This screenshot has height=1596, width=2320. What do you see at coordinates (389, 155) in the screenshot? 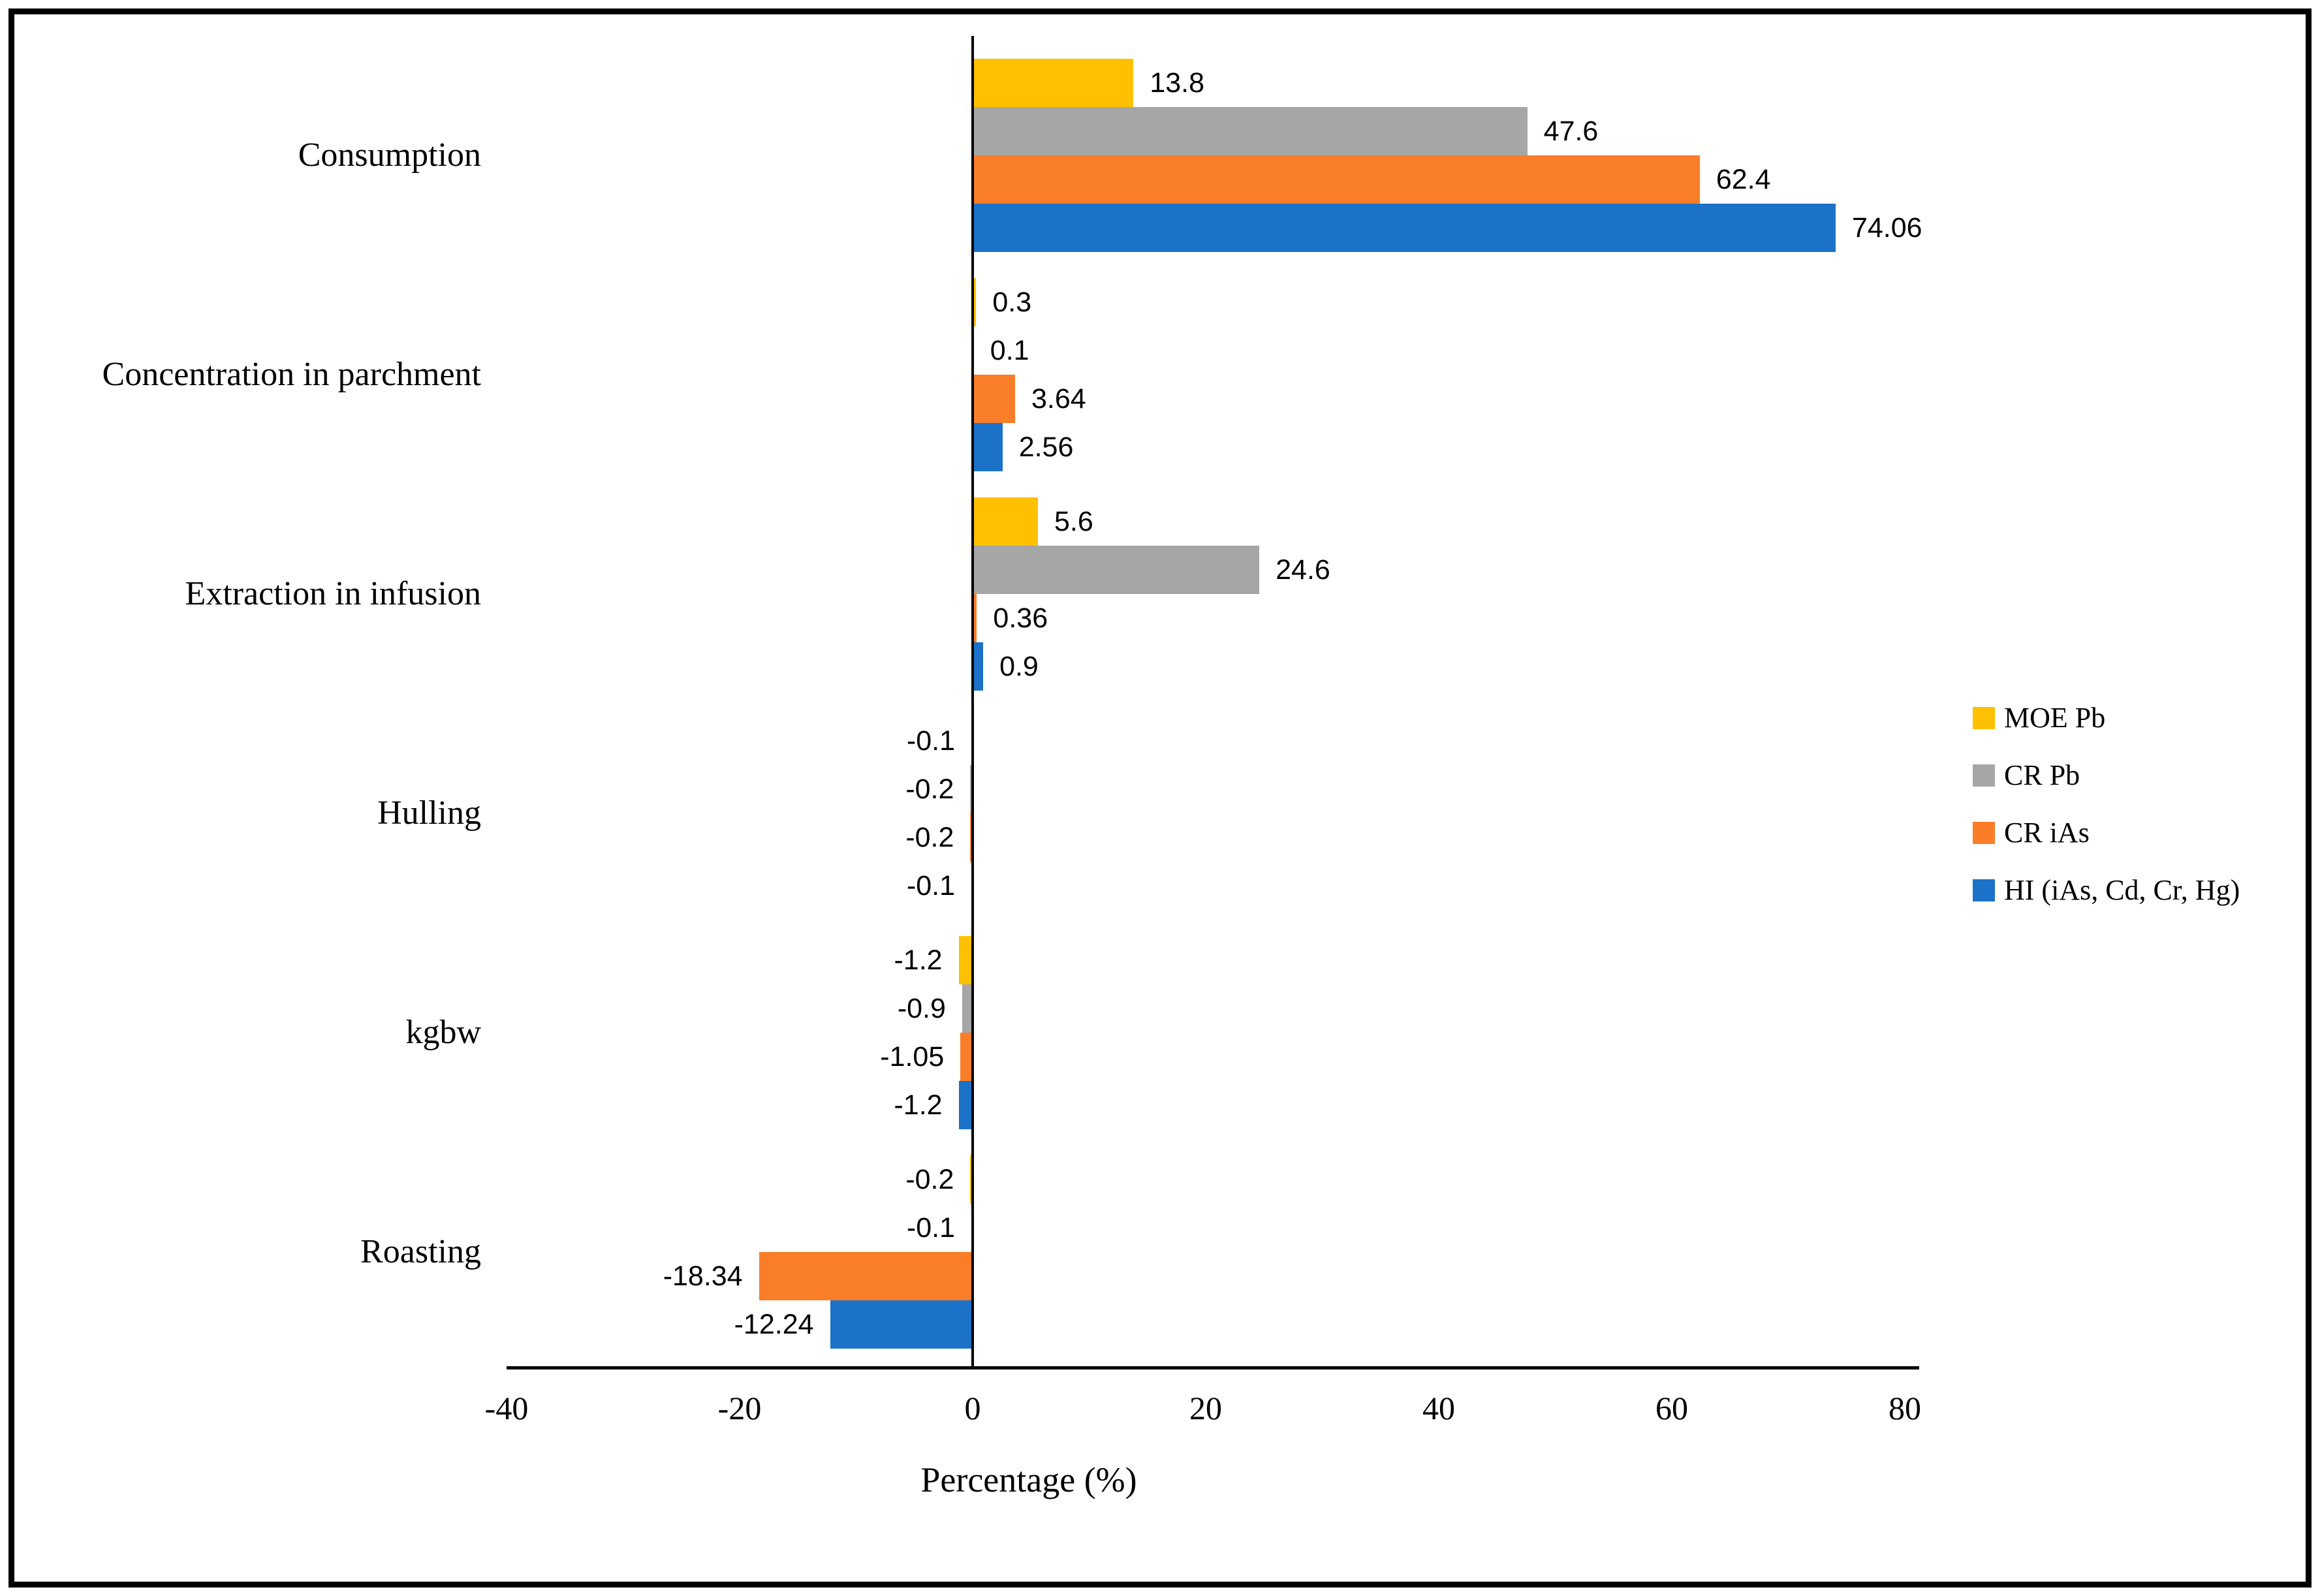
I see `category-label: Consumption` at bounding box center [389, 155].